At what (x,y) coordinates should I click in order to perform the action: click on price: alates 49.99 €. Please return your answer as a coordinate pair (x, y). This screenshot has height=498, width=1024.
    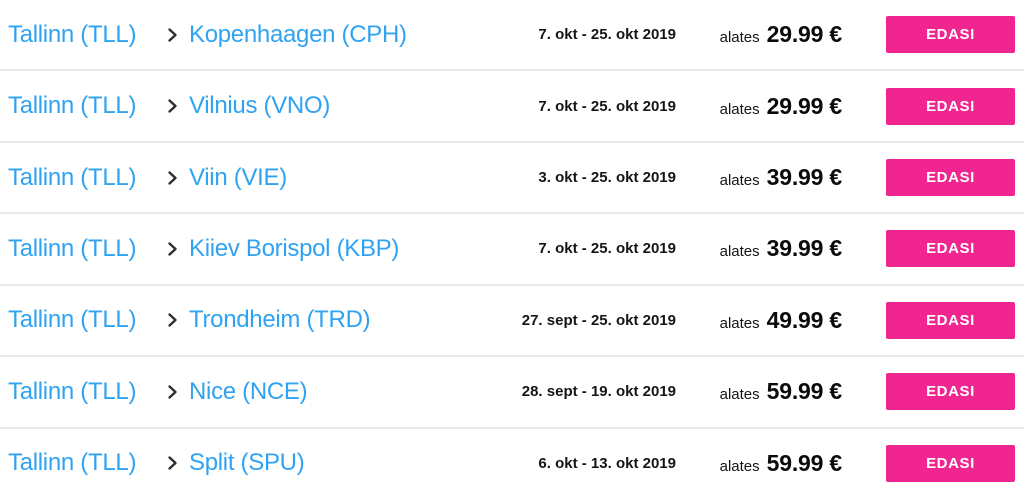
    Looking at the image, I should click on (759, 320).